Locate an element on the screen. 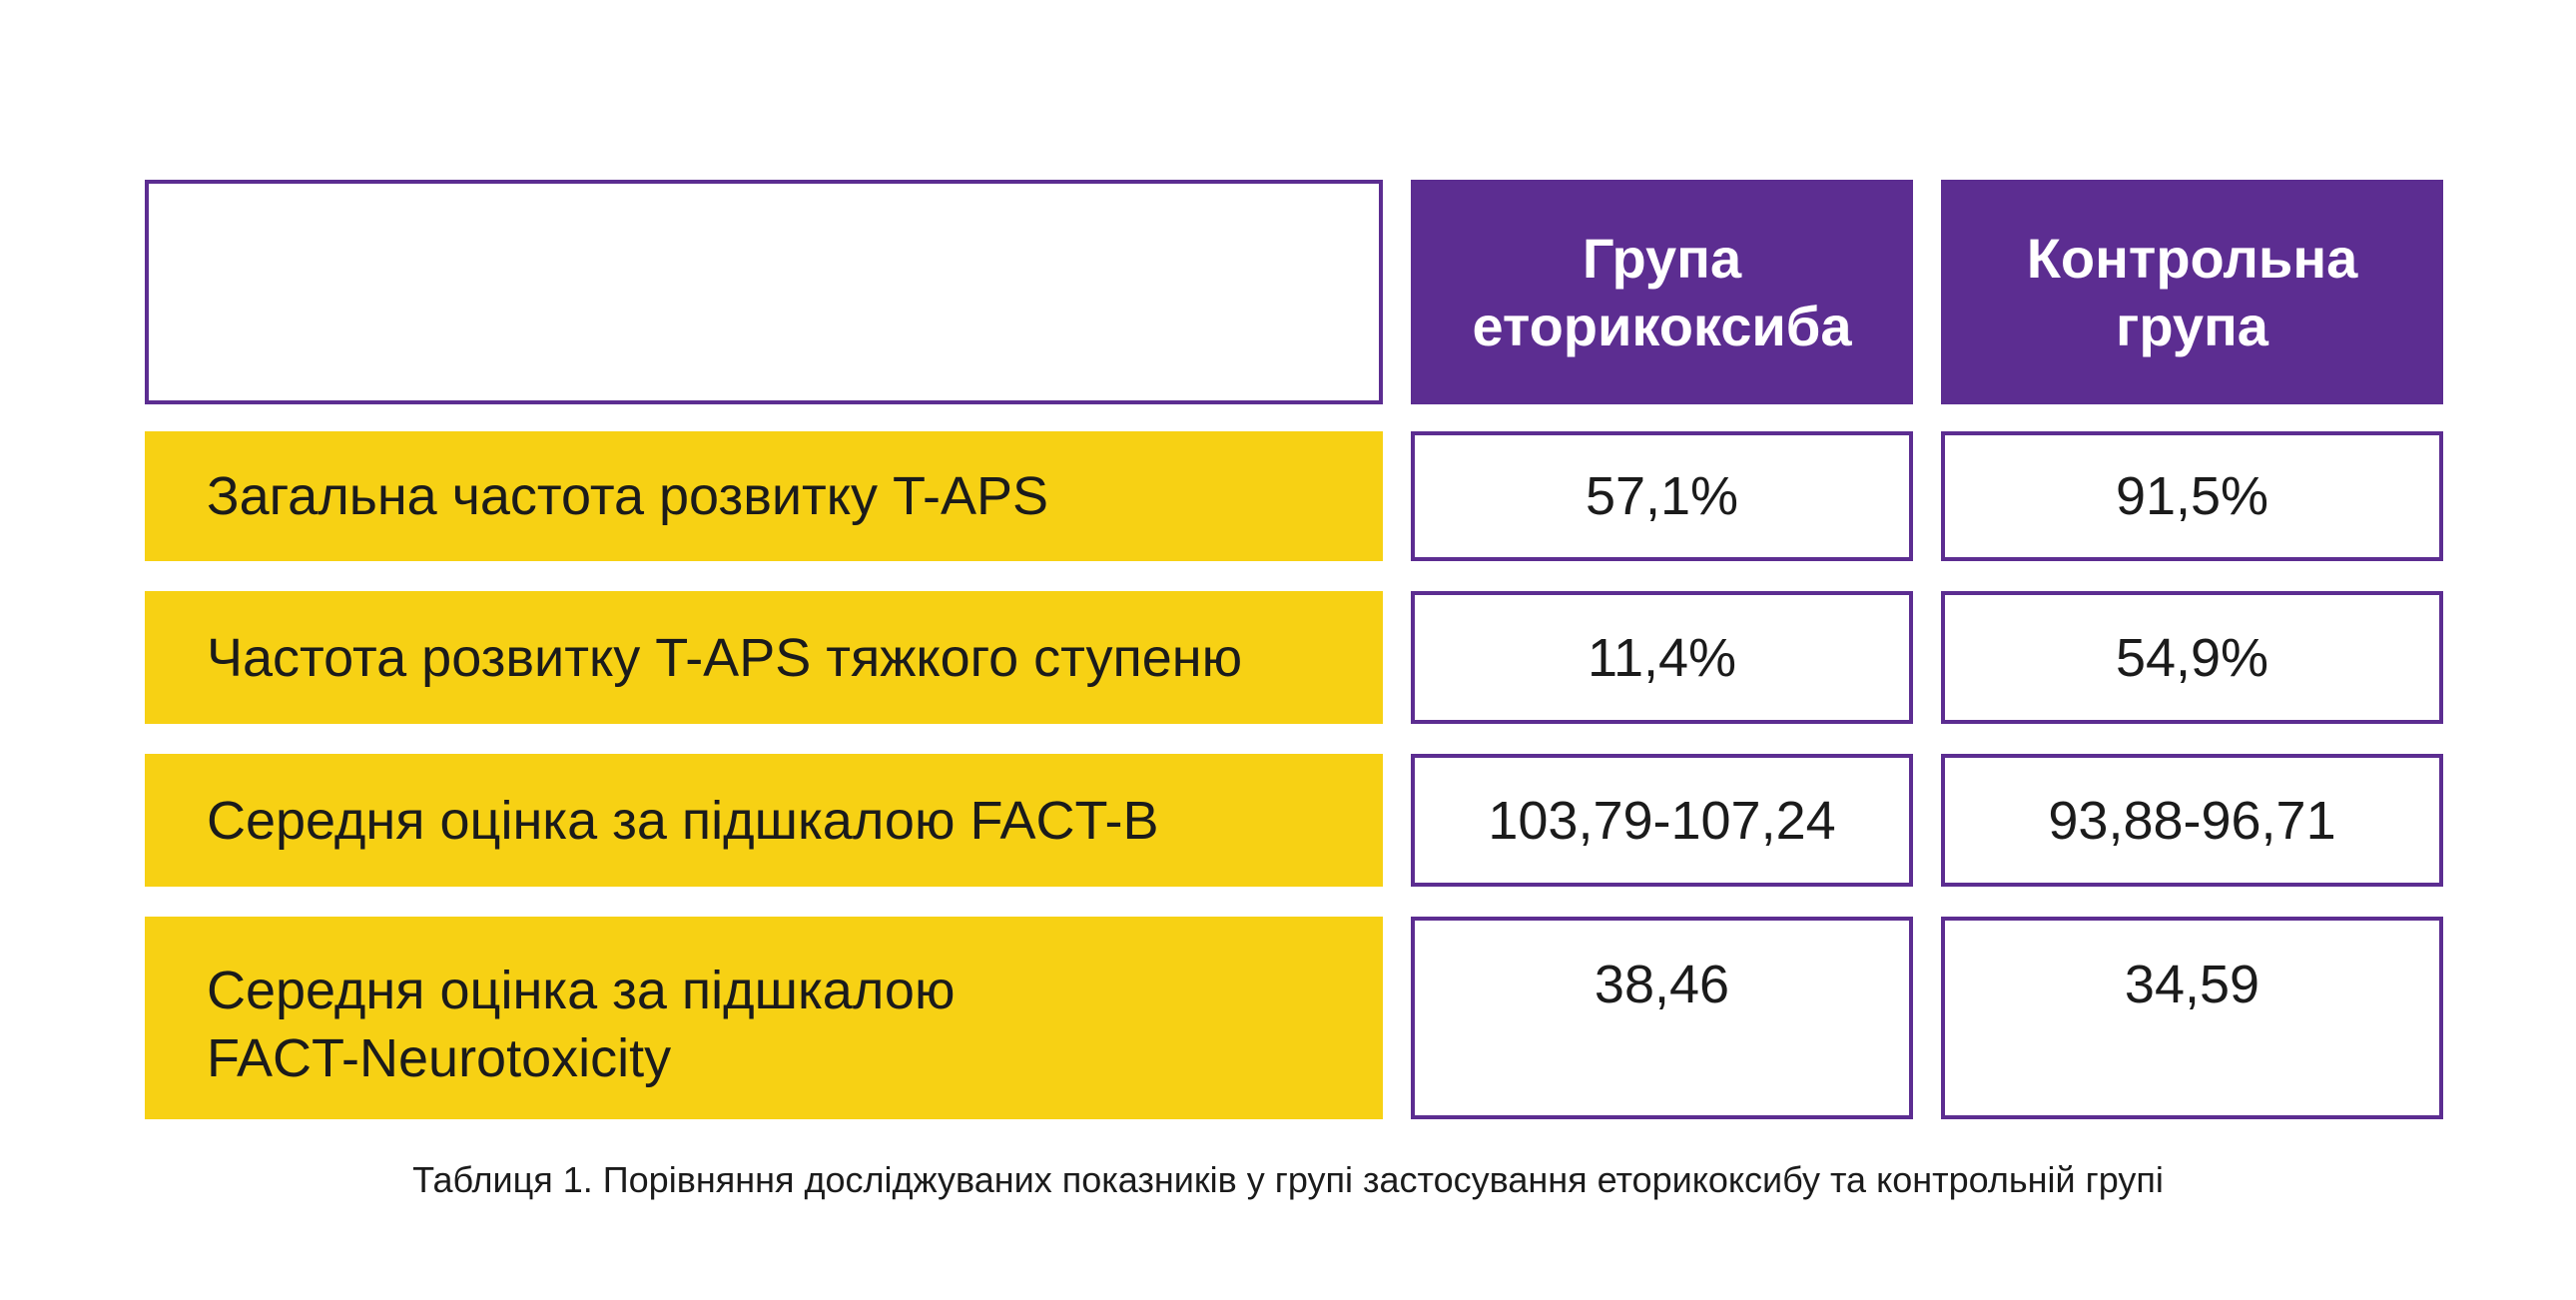 Image resolution: width=2576 pixels, height=1300 pixels. value-cell-control: 34,59 is located at coordinates (2192, 1018).